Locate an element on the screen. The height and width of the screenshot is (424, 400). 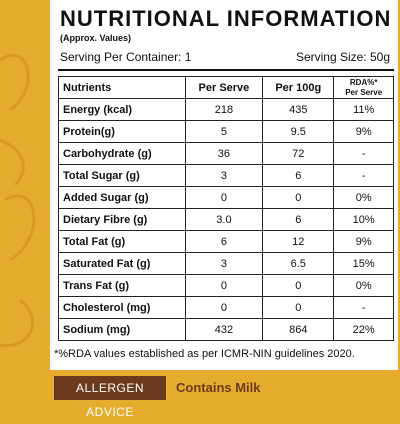
separator is located at coordinates (226, 70).